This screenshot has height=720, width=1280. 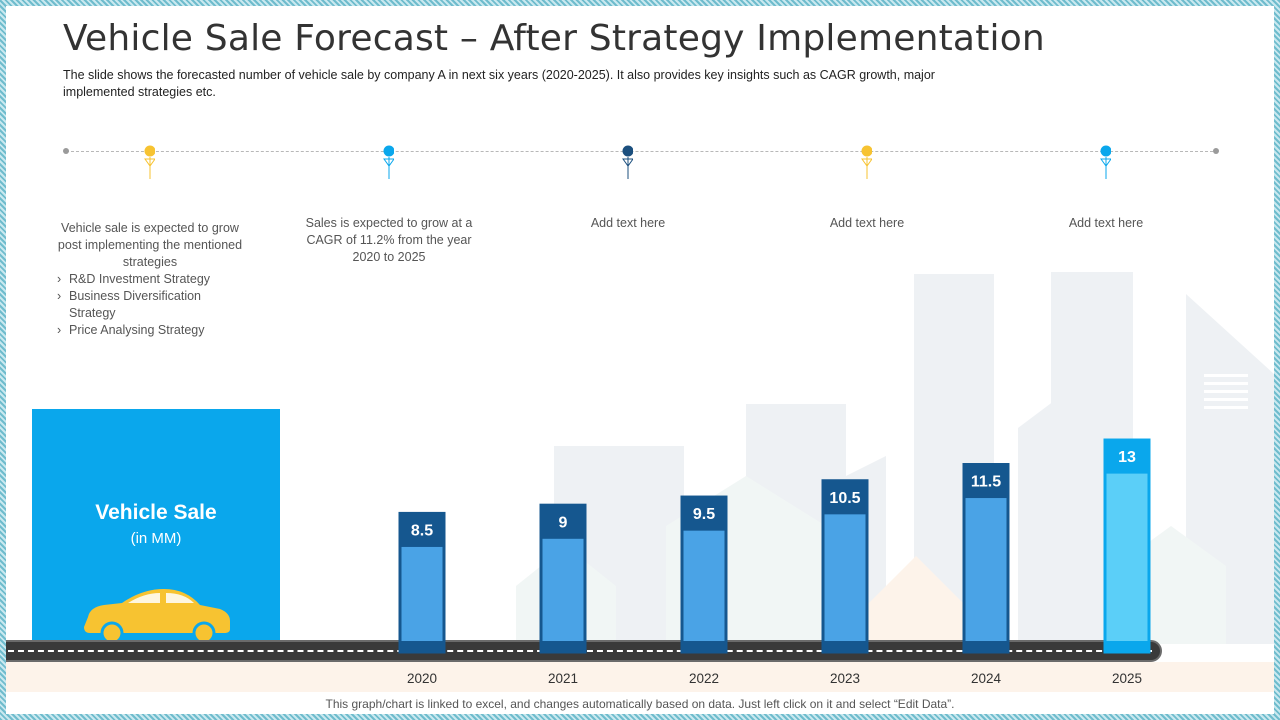 What do you see at coordinates (563, 647) in the screenshot?
I see `bar-base-2021` at bounding box center [563, 647].